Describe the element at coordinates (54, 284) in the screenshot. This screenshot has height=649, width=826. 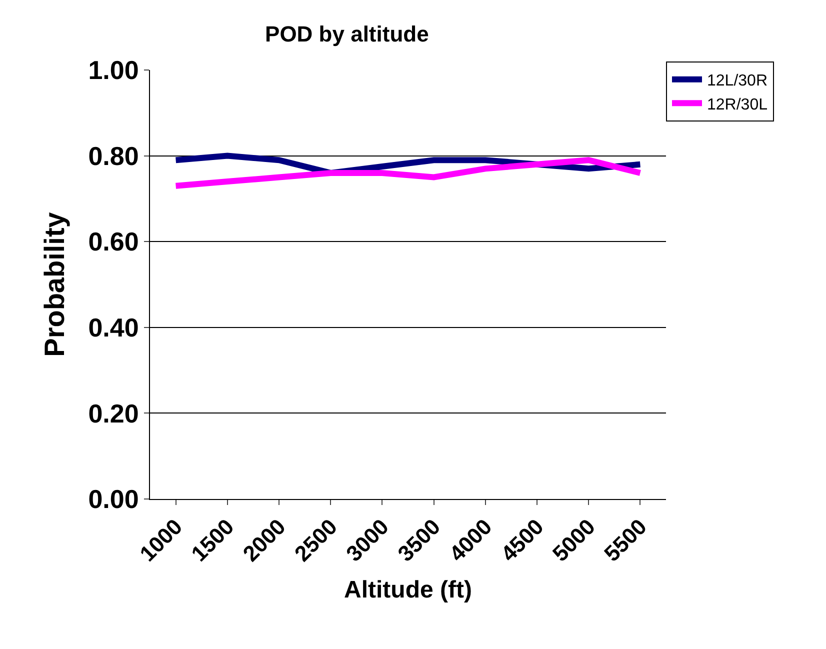
I see `y-axis-title: Probability` at that location.